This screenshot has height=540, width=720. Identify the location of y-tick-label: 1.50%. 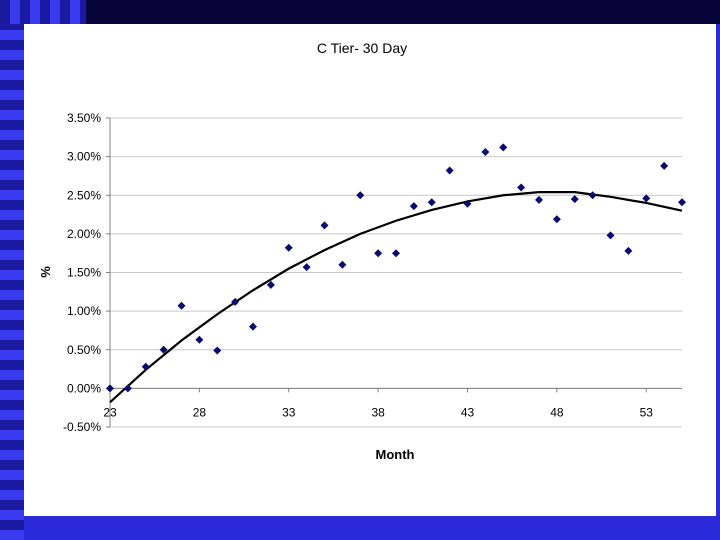
(84, 273).